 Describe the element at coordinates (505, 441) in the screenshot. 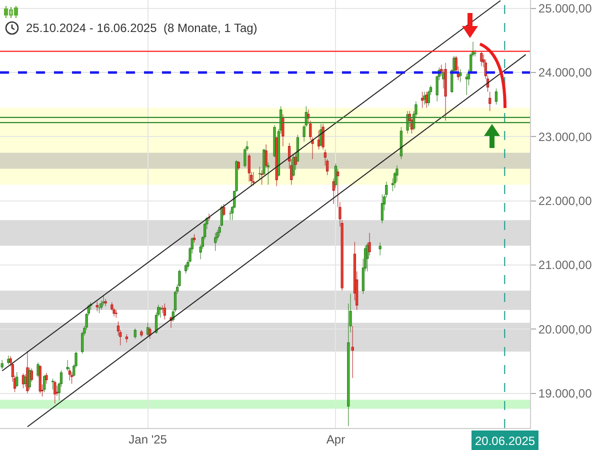

I see `ref-line-label: 20.06.2025` at that location.